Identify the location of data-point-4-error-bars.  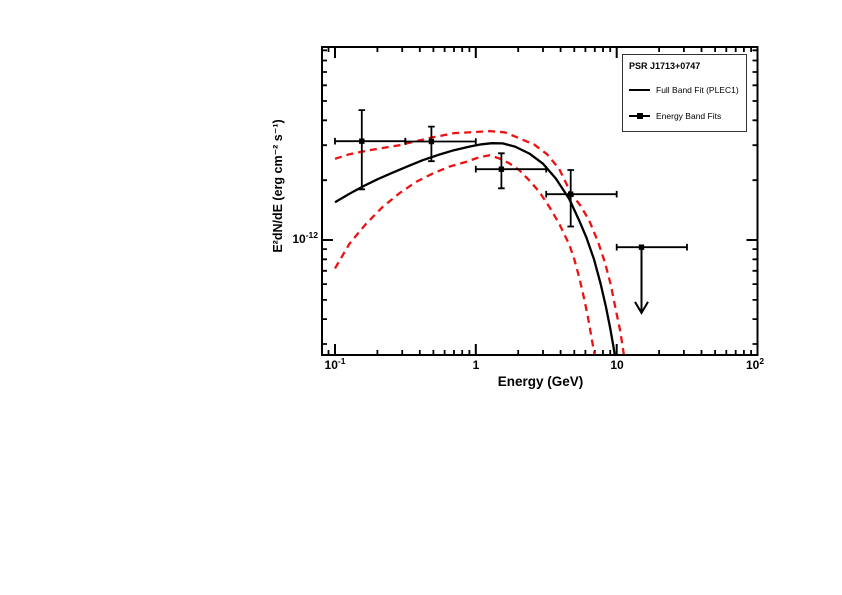
(581, 198).